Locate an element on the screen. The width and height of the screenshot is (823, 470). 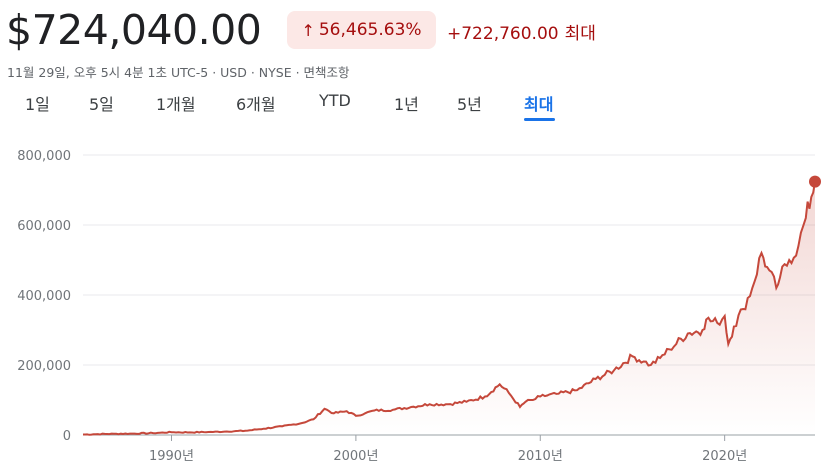
percent-change: 56,465.63% is located at coordinates (370, 30).